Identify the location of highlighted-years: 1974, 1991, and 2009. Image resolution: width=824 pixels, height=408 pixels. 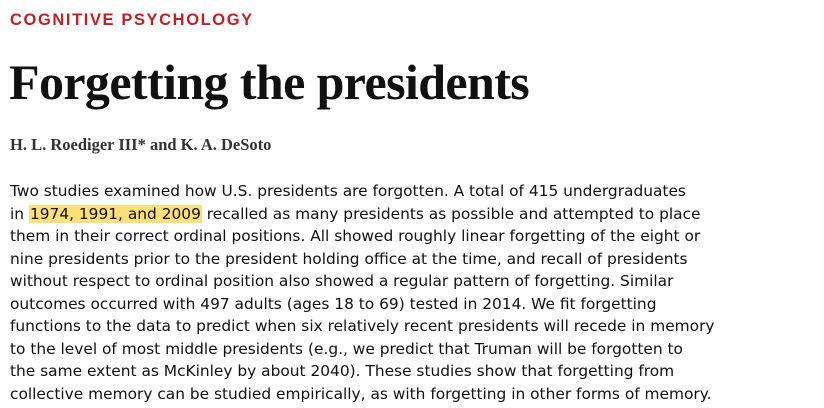
(115, 213).